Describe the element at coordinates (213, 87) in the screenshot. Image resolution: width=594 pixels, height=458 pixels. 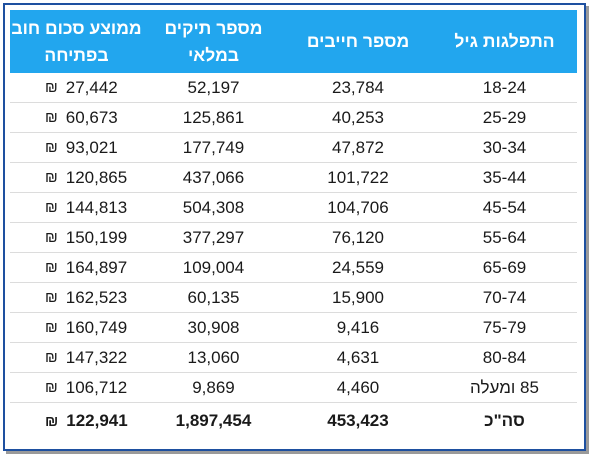
I see `files-cell: 52,197` at that location.